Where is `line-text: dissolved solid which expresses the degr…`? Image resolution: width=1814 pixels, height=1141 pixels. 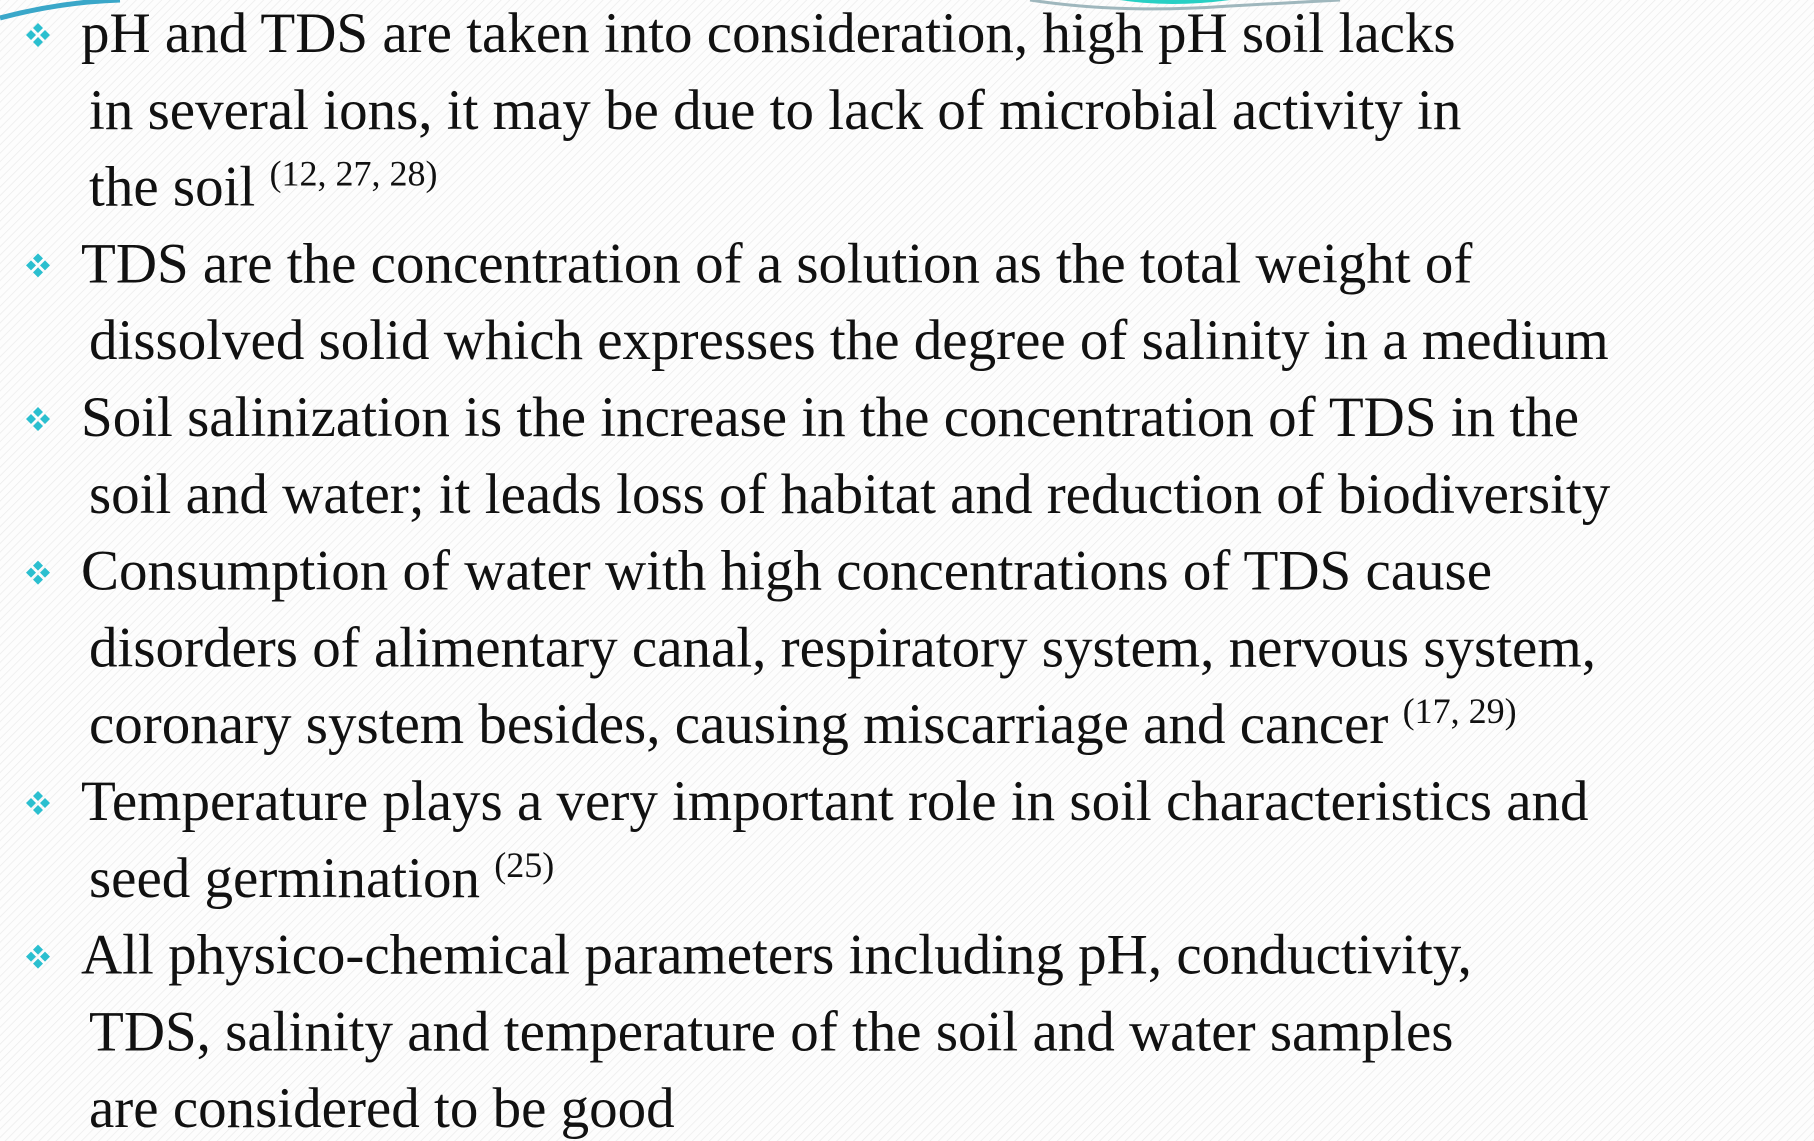
line-text: dissolved solid which expresses the degr… is located at coordinates (849, 340).